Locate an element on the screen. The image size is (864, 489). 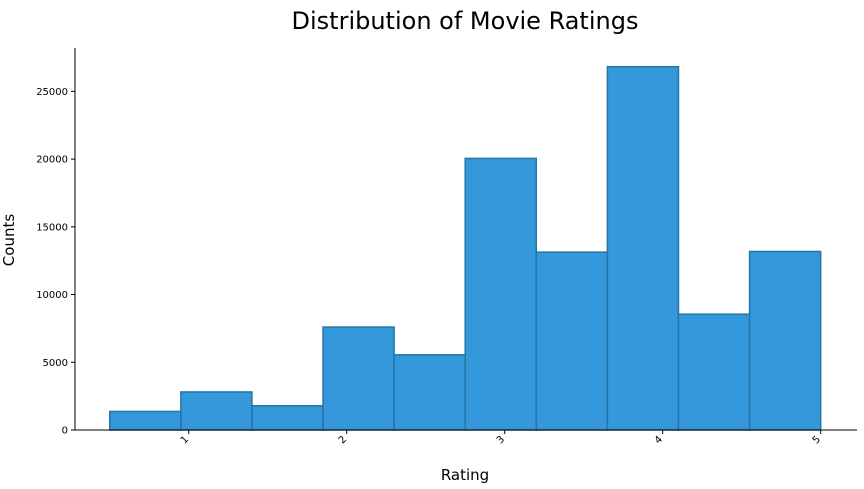
y-tick-label: 10000 is located at coordinates (52, 295).